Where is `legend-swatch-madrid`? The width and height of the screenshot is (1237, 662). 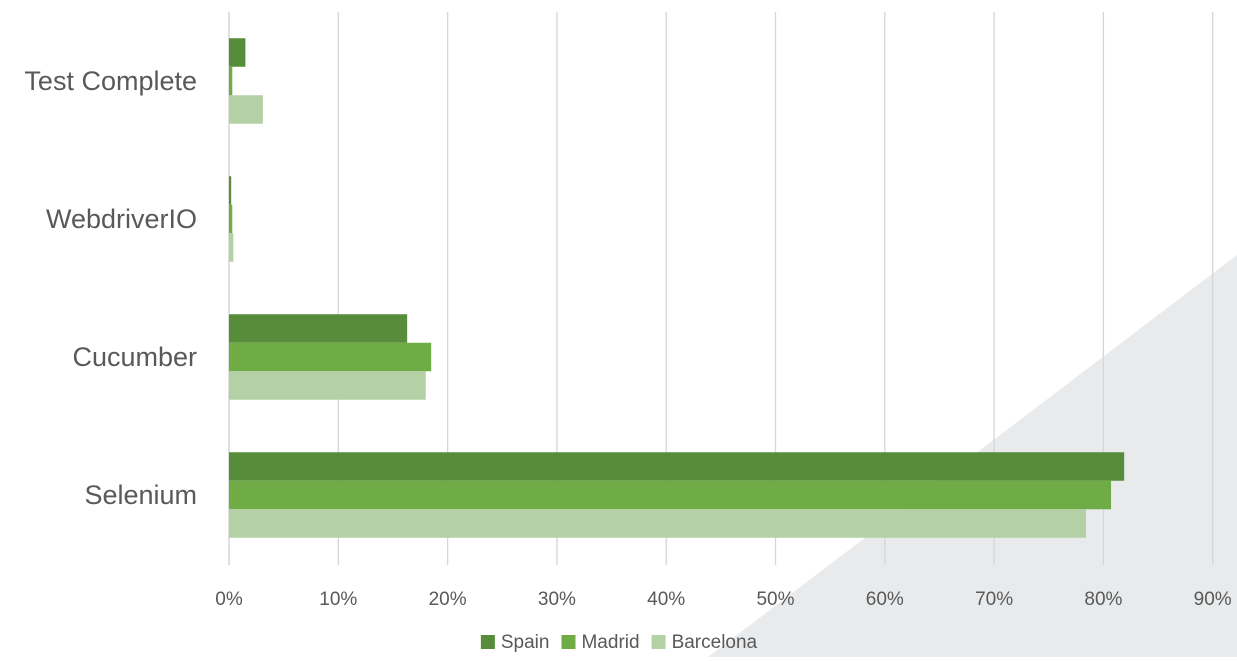
legend-swatch-madrid is located at coordinates (568, 642).